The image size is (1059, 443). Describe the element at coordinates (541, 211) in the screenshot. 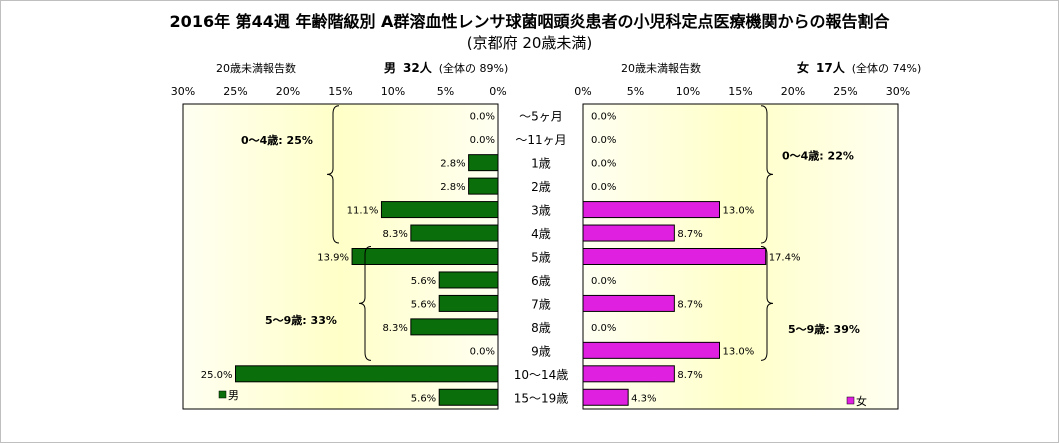

I see `category-label: 3歳` at that location.